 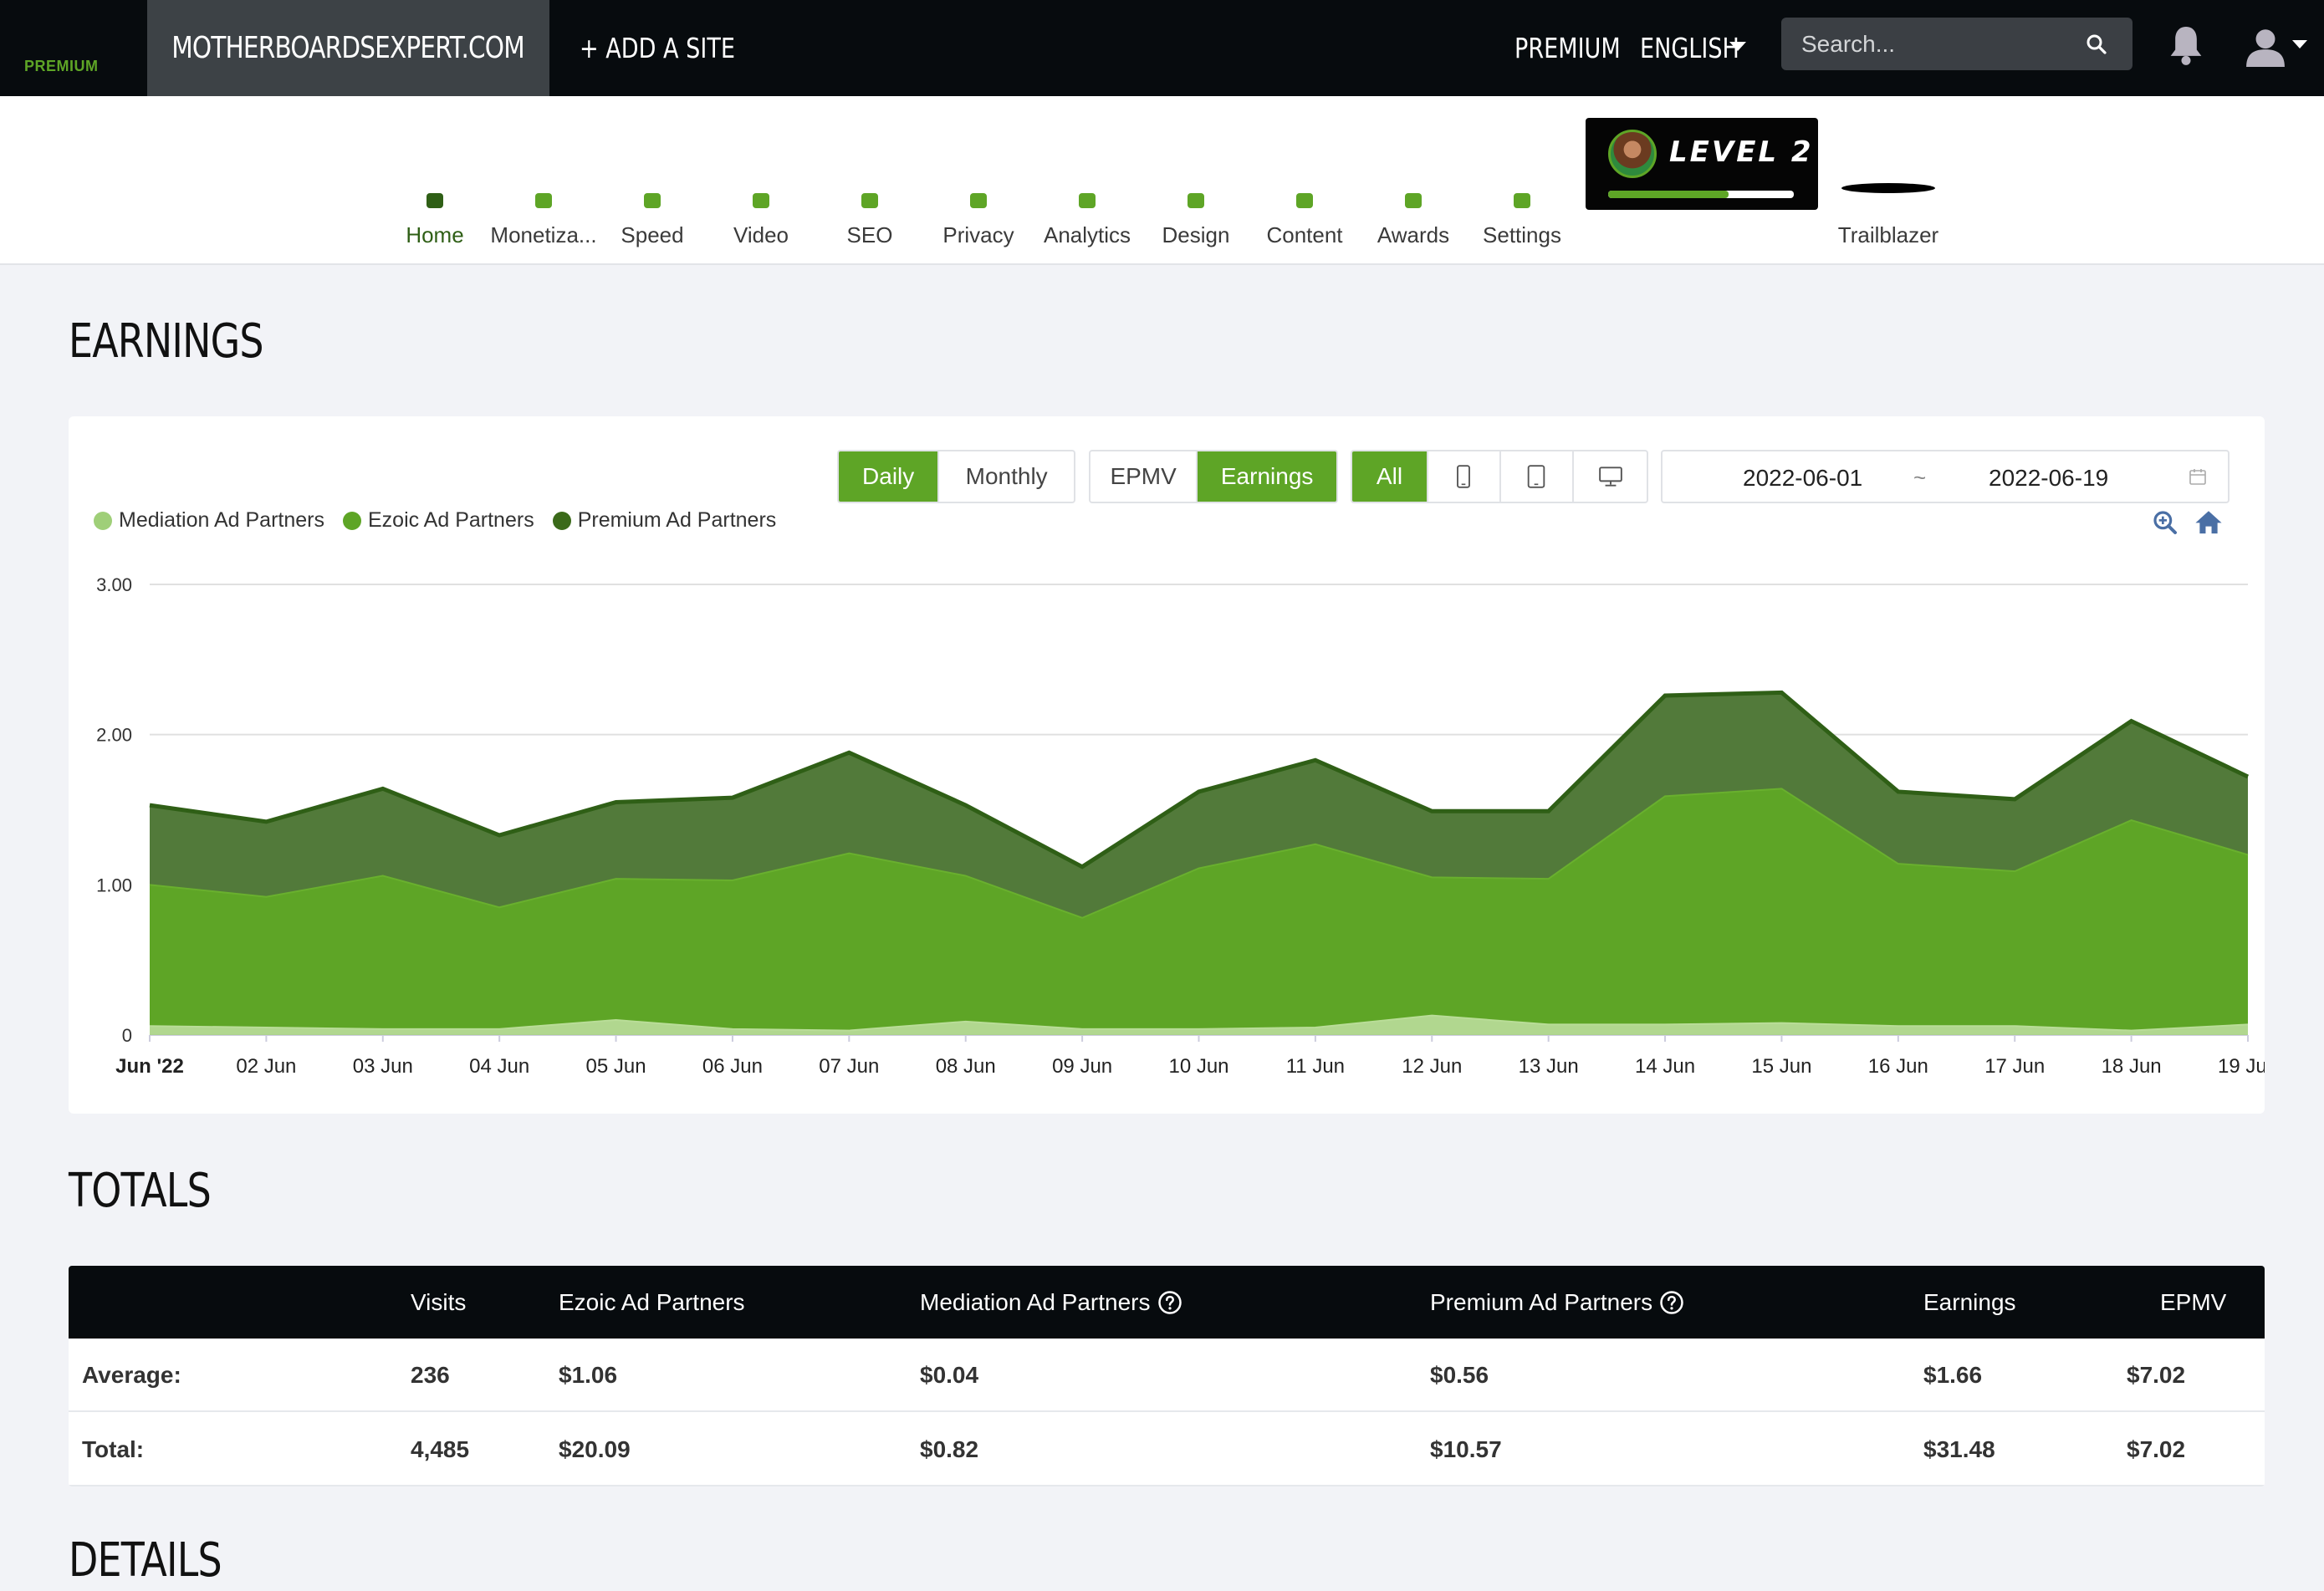 I want to click on legend-item: Ezoic Ad Partners, so click(x=438, y=520).